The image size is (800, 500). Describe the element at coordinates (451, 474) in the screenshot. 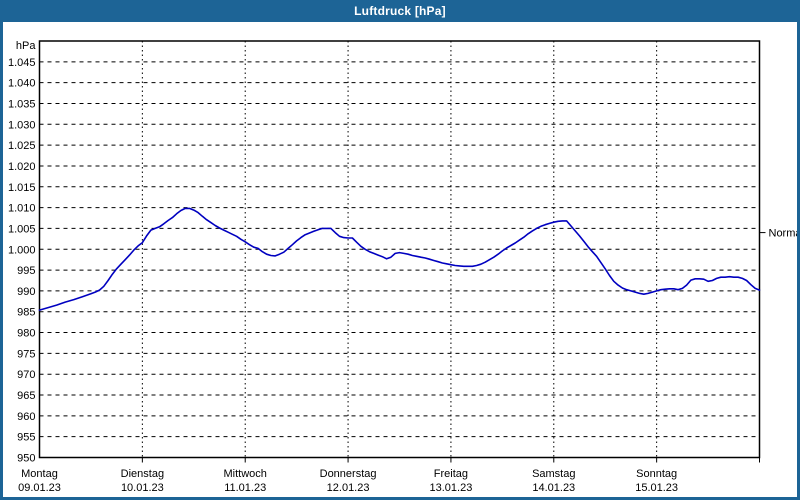

I see `day-name-label: Freitag` at that location.